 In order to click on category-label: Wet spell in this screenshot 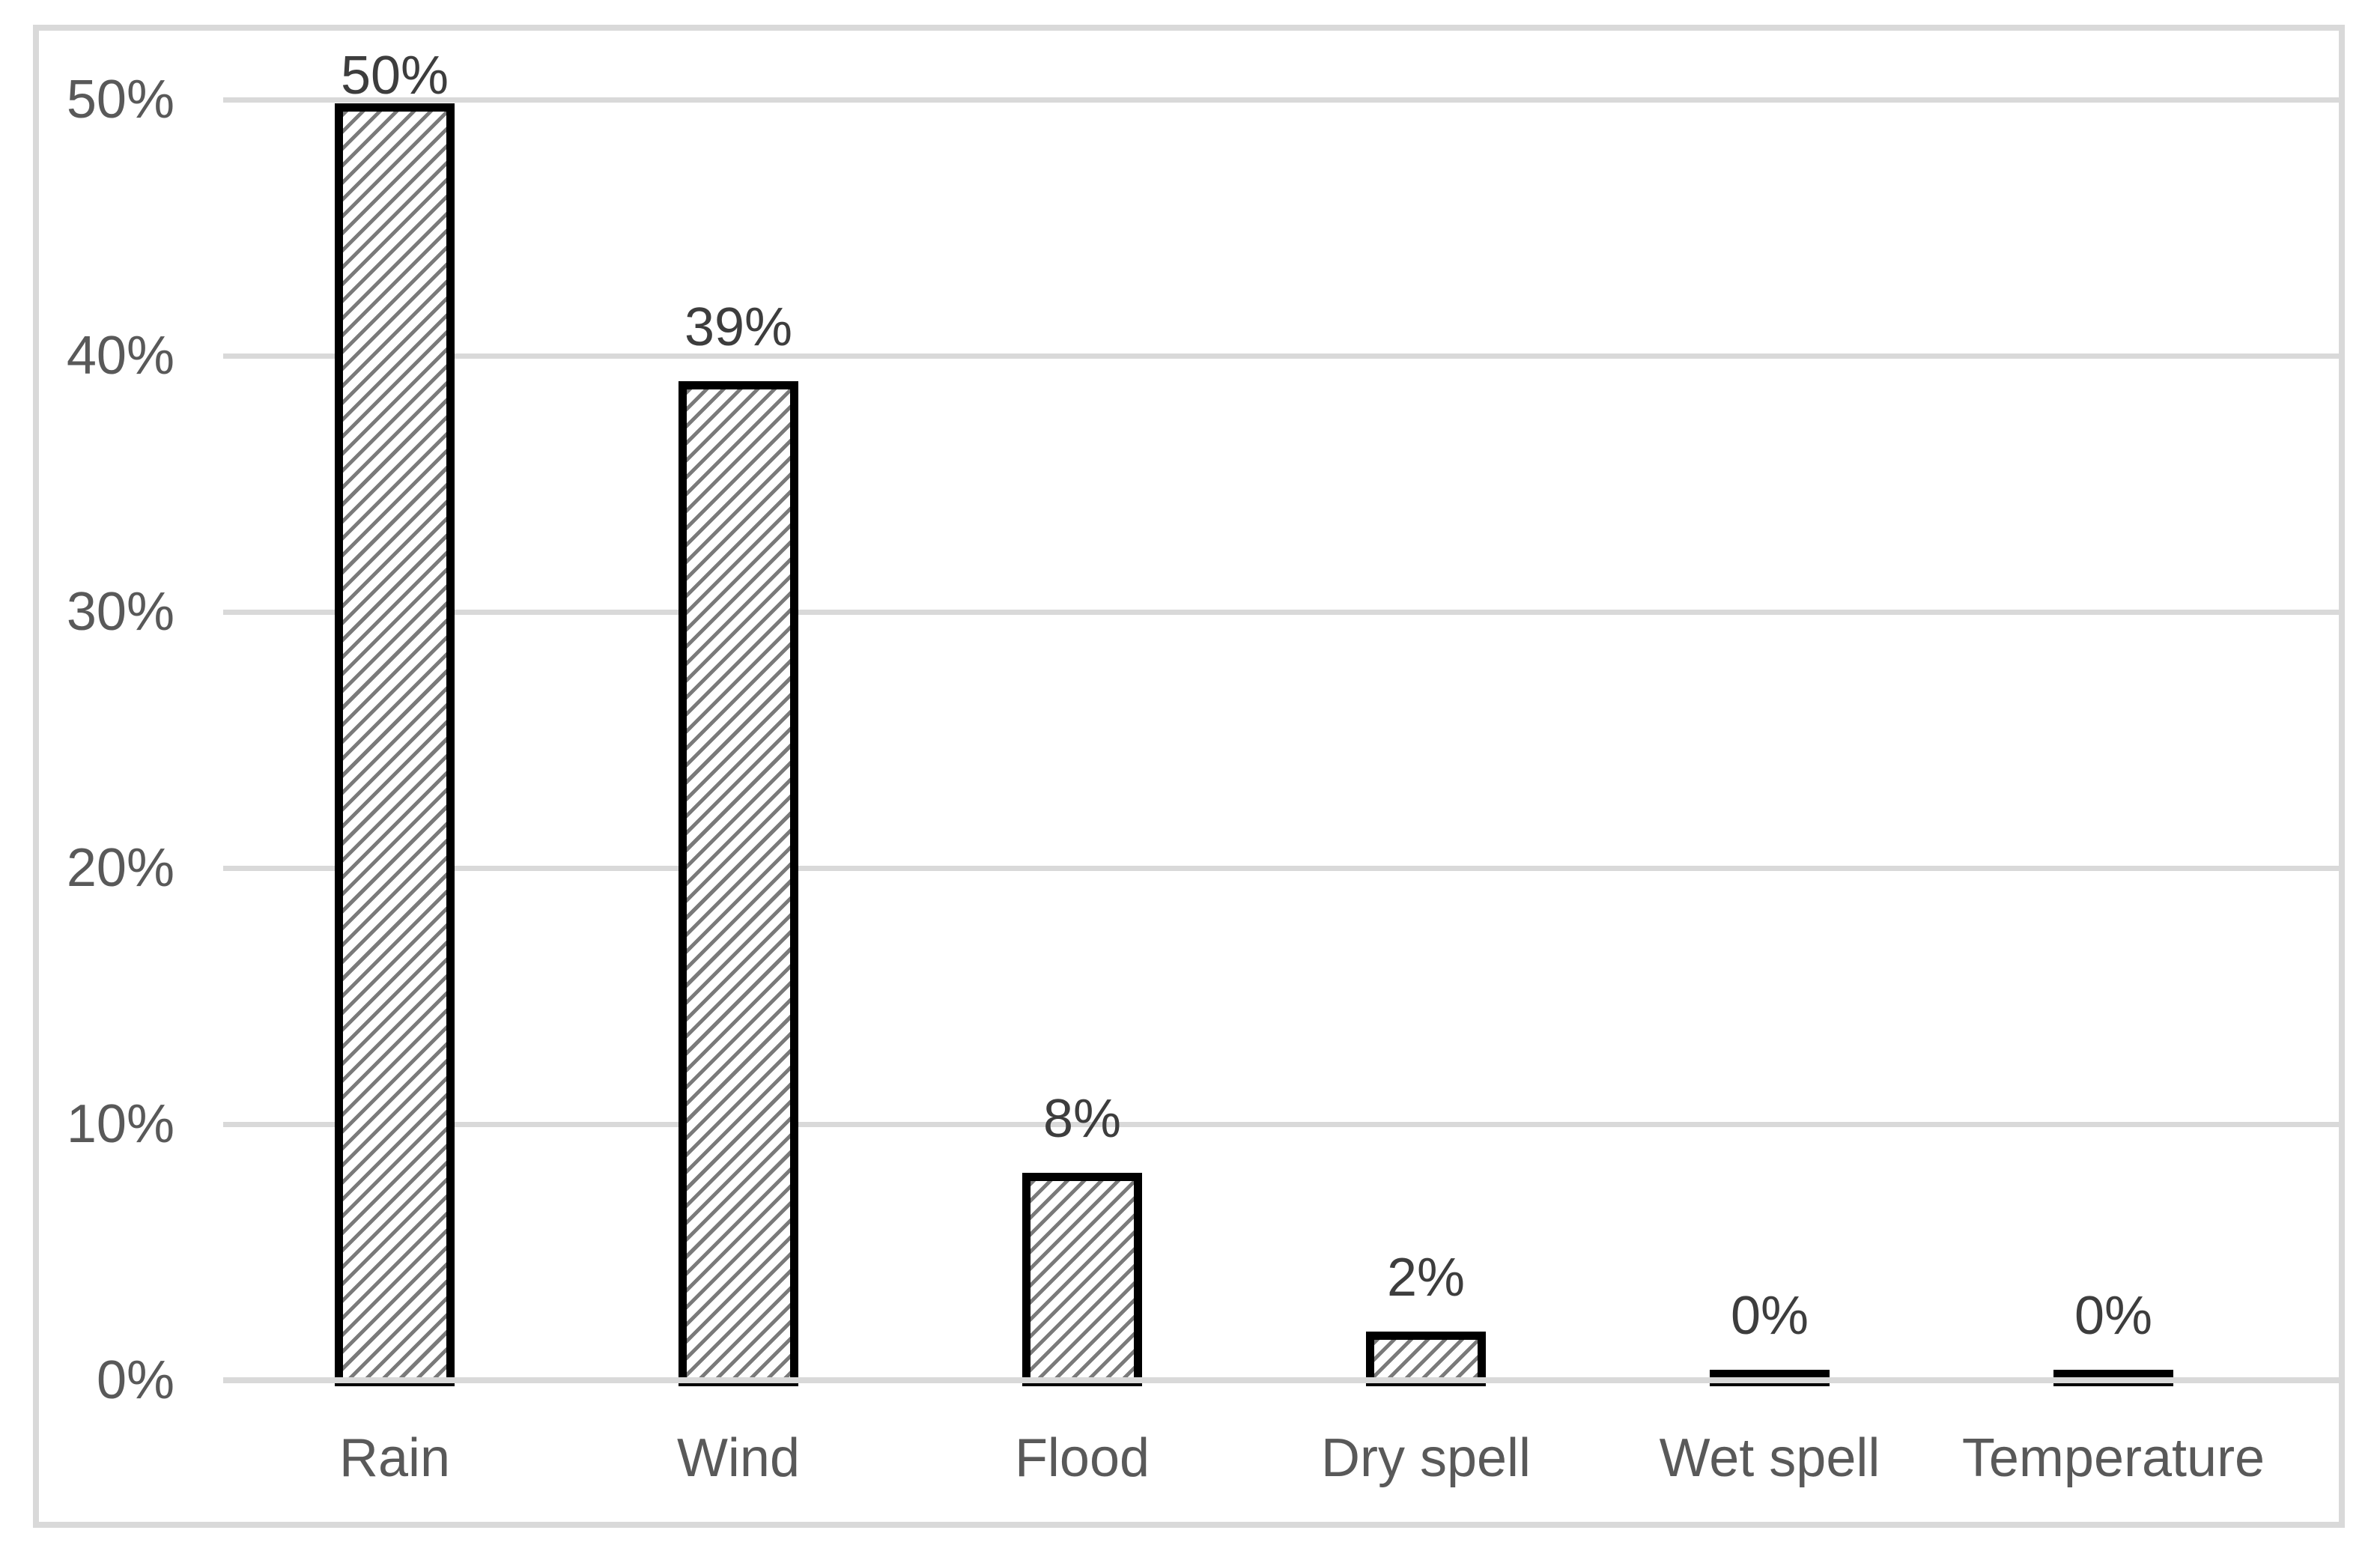, I will do `click(1769, 1458)`.